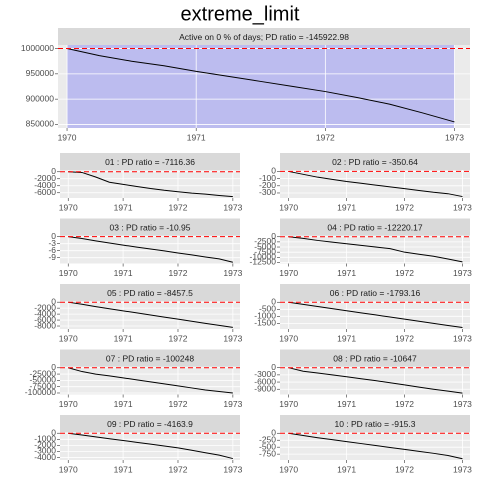  Describe the element at coordinates (40, 73) in the screenshot. I see `y-tick-label: 950000` at that location.